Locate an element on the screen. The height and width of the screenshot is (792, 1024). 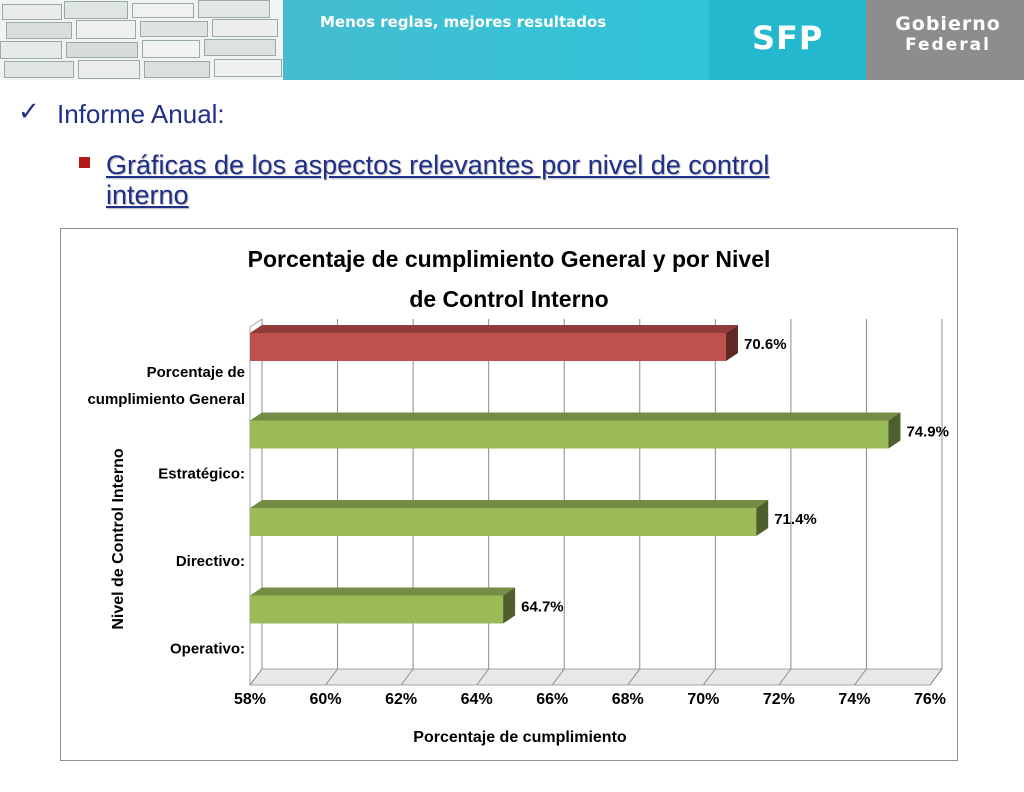
y-category-label: Porcentaje de is located at coordinates (196, 372).